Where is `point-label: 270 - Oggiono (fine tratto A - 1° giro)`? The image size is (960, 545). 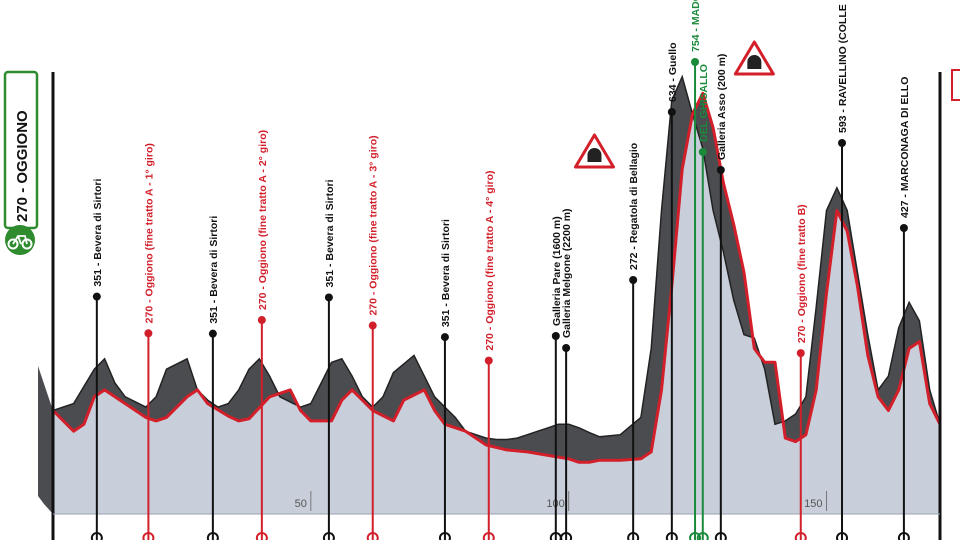
point-label: 270 - Oggiono (fine tratto A - 1° giro) is located at coordinates (149, 233).